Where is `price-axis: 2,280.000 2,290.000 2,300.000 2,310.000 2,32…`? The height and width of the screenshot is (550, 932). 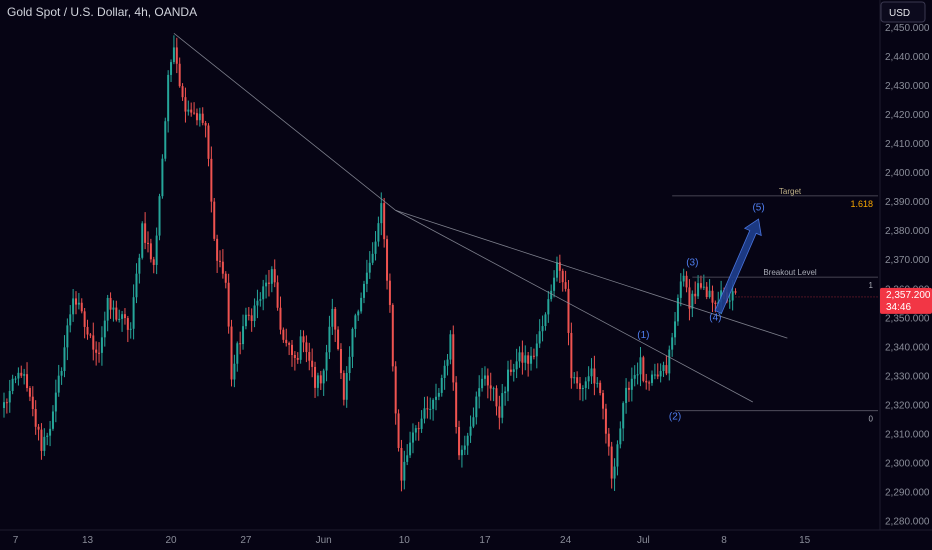 price-axis: 2,280.000 2,290.000 2,300.000 2,310.000 2,32… is located at coordinates (907, 275).